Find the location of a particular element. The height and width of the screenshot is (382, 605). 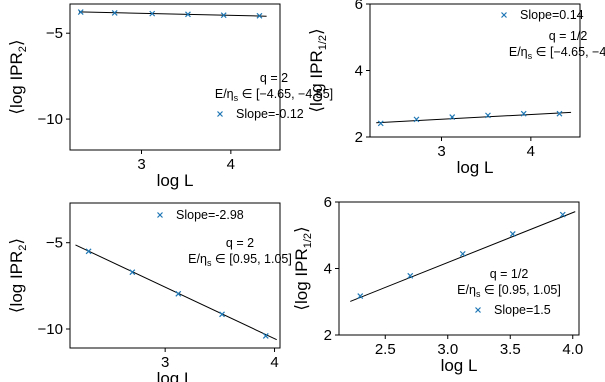

x-tick-label: 3.0 is located at coordinates (447, 349).